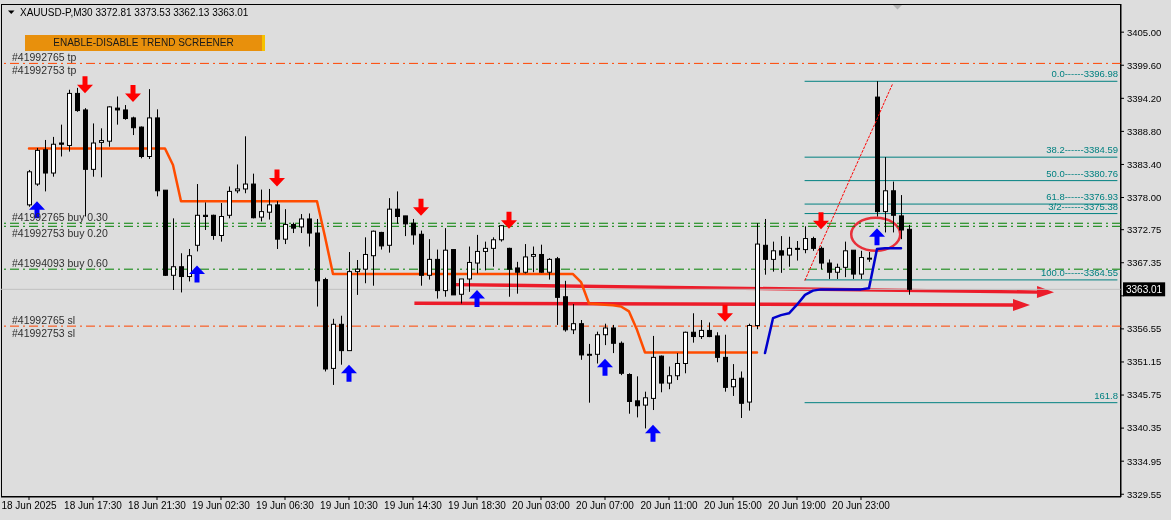 The image size is (1171, 520). I want to click on series-label: 38.2------3384.59, so click(1082, 150).